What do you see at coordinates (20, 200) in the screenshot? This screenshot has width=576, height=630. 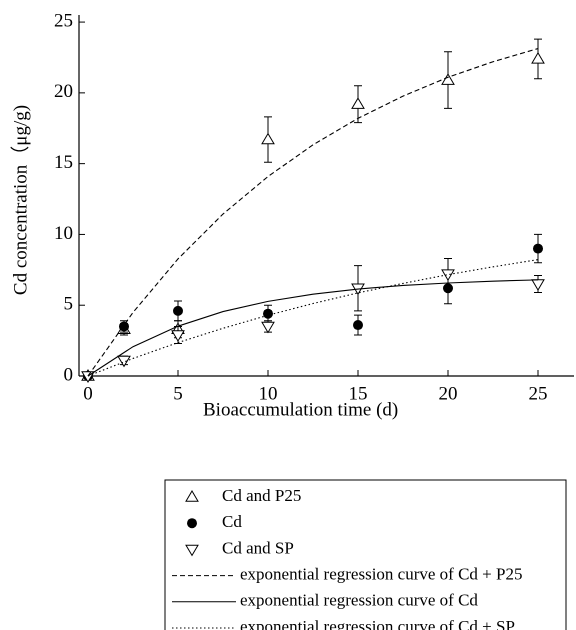 I see `y-axis-label: Cd concentration（μg/g)` at bounding box center [20, 200].